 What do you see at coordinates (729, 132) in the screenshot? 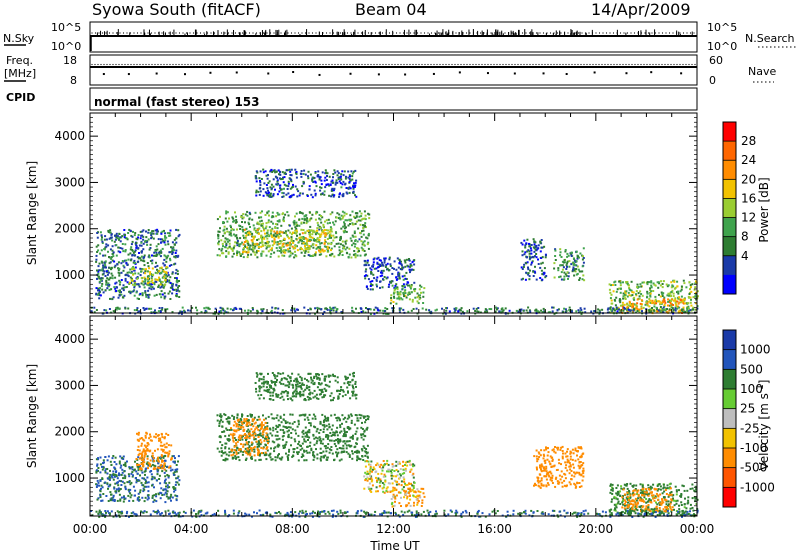
I see `power-colorbar-segment` at bounding box center [729, 132].